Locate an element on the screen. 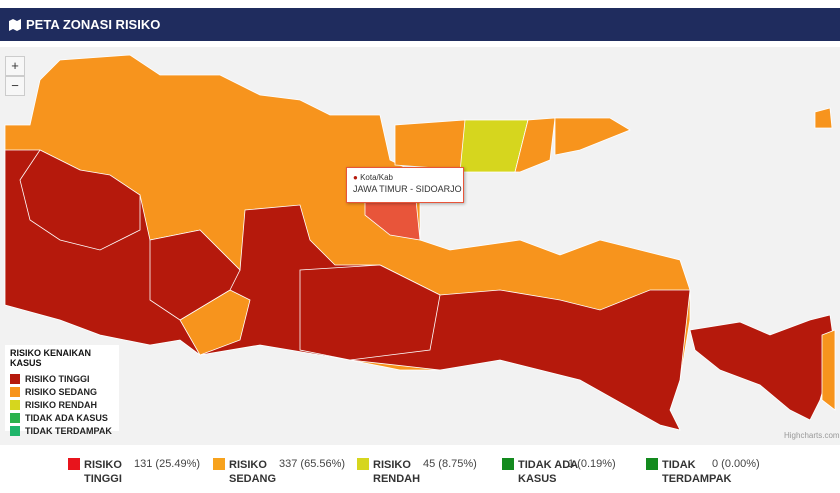 This screenshot has width=840, height=493. legend-item: TIDAK ADA KASUS is located at coordinates (64, 417).